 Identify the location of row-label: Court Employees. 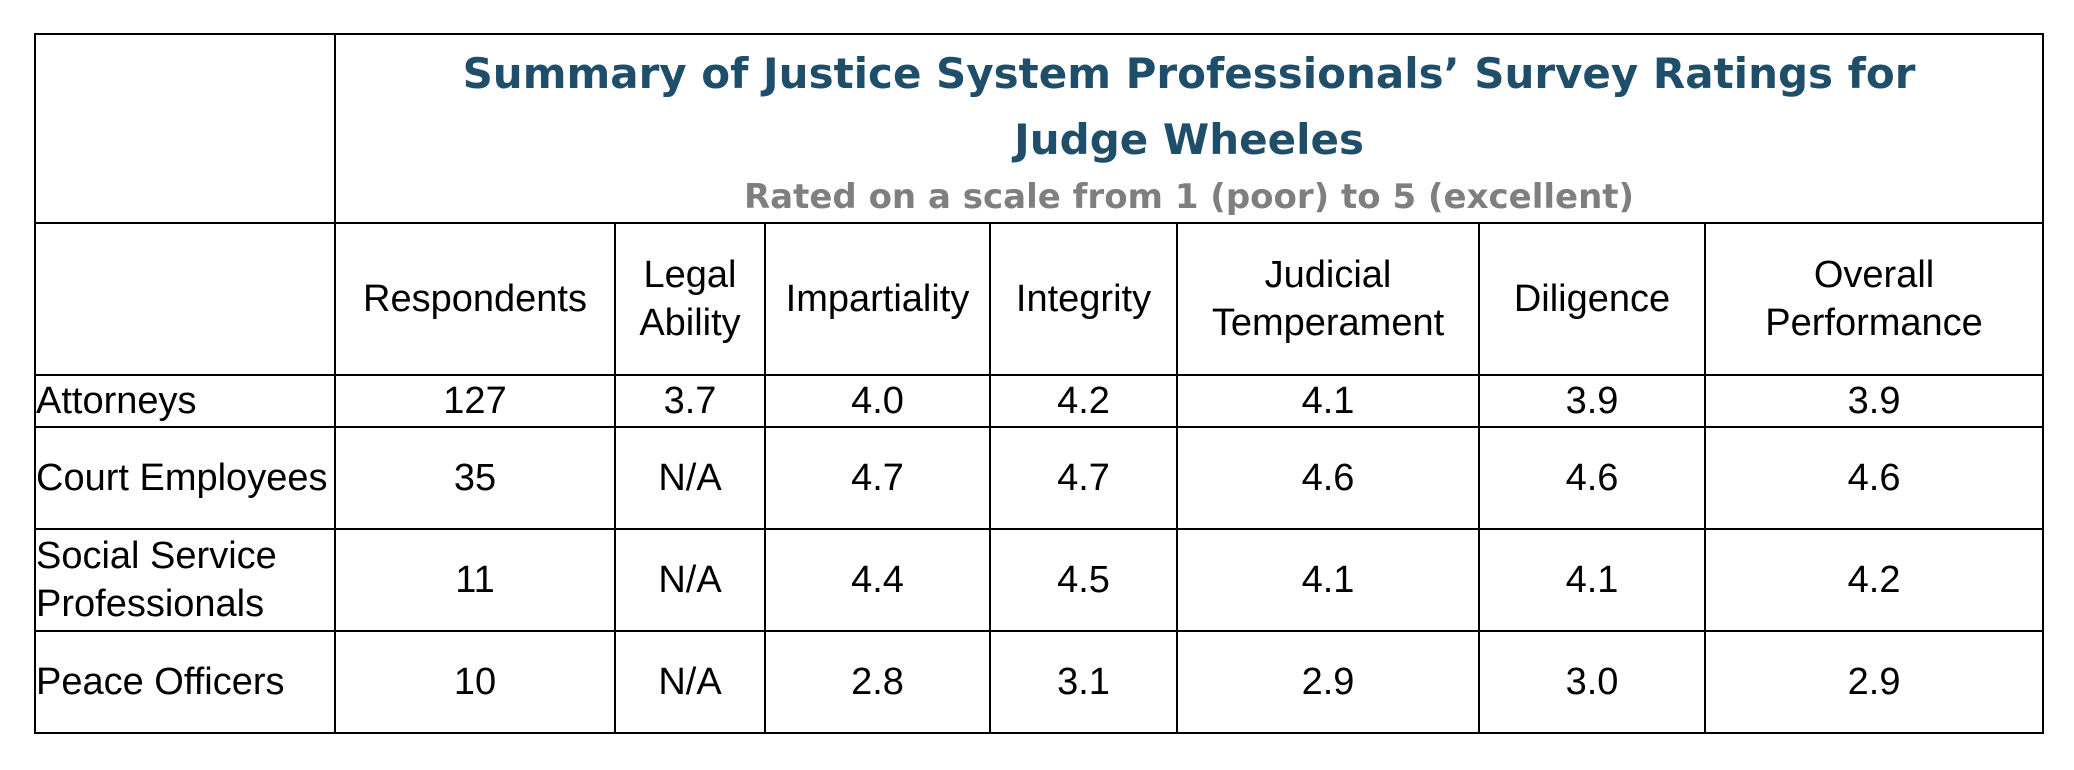
(185, 478).